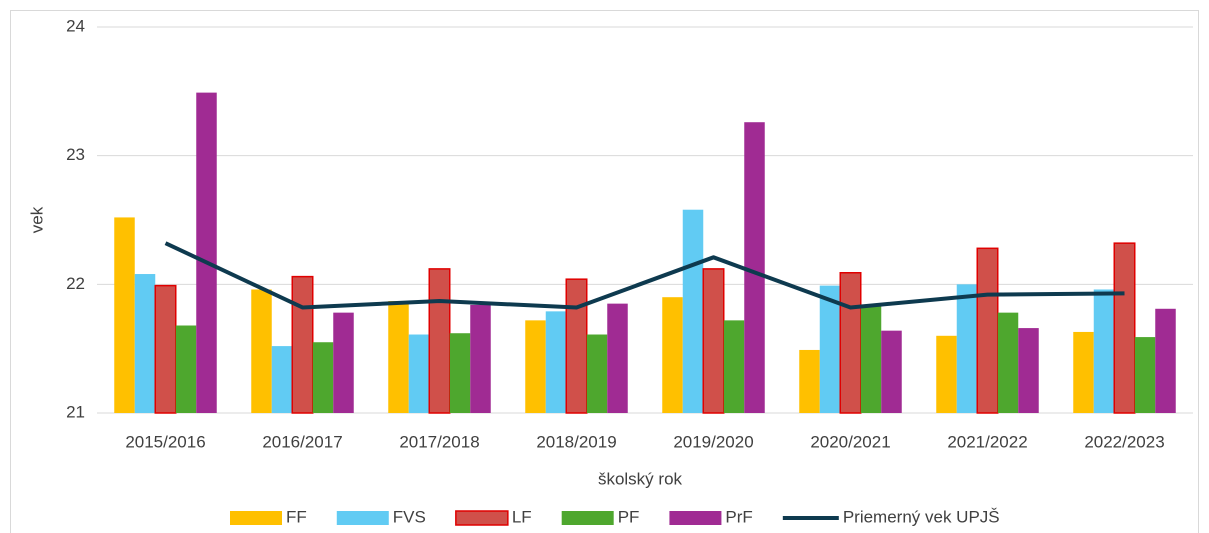  I want to click on x-tick-label: 2018/2019, so click(576, 441).